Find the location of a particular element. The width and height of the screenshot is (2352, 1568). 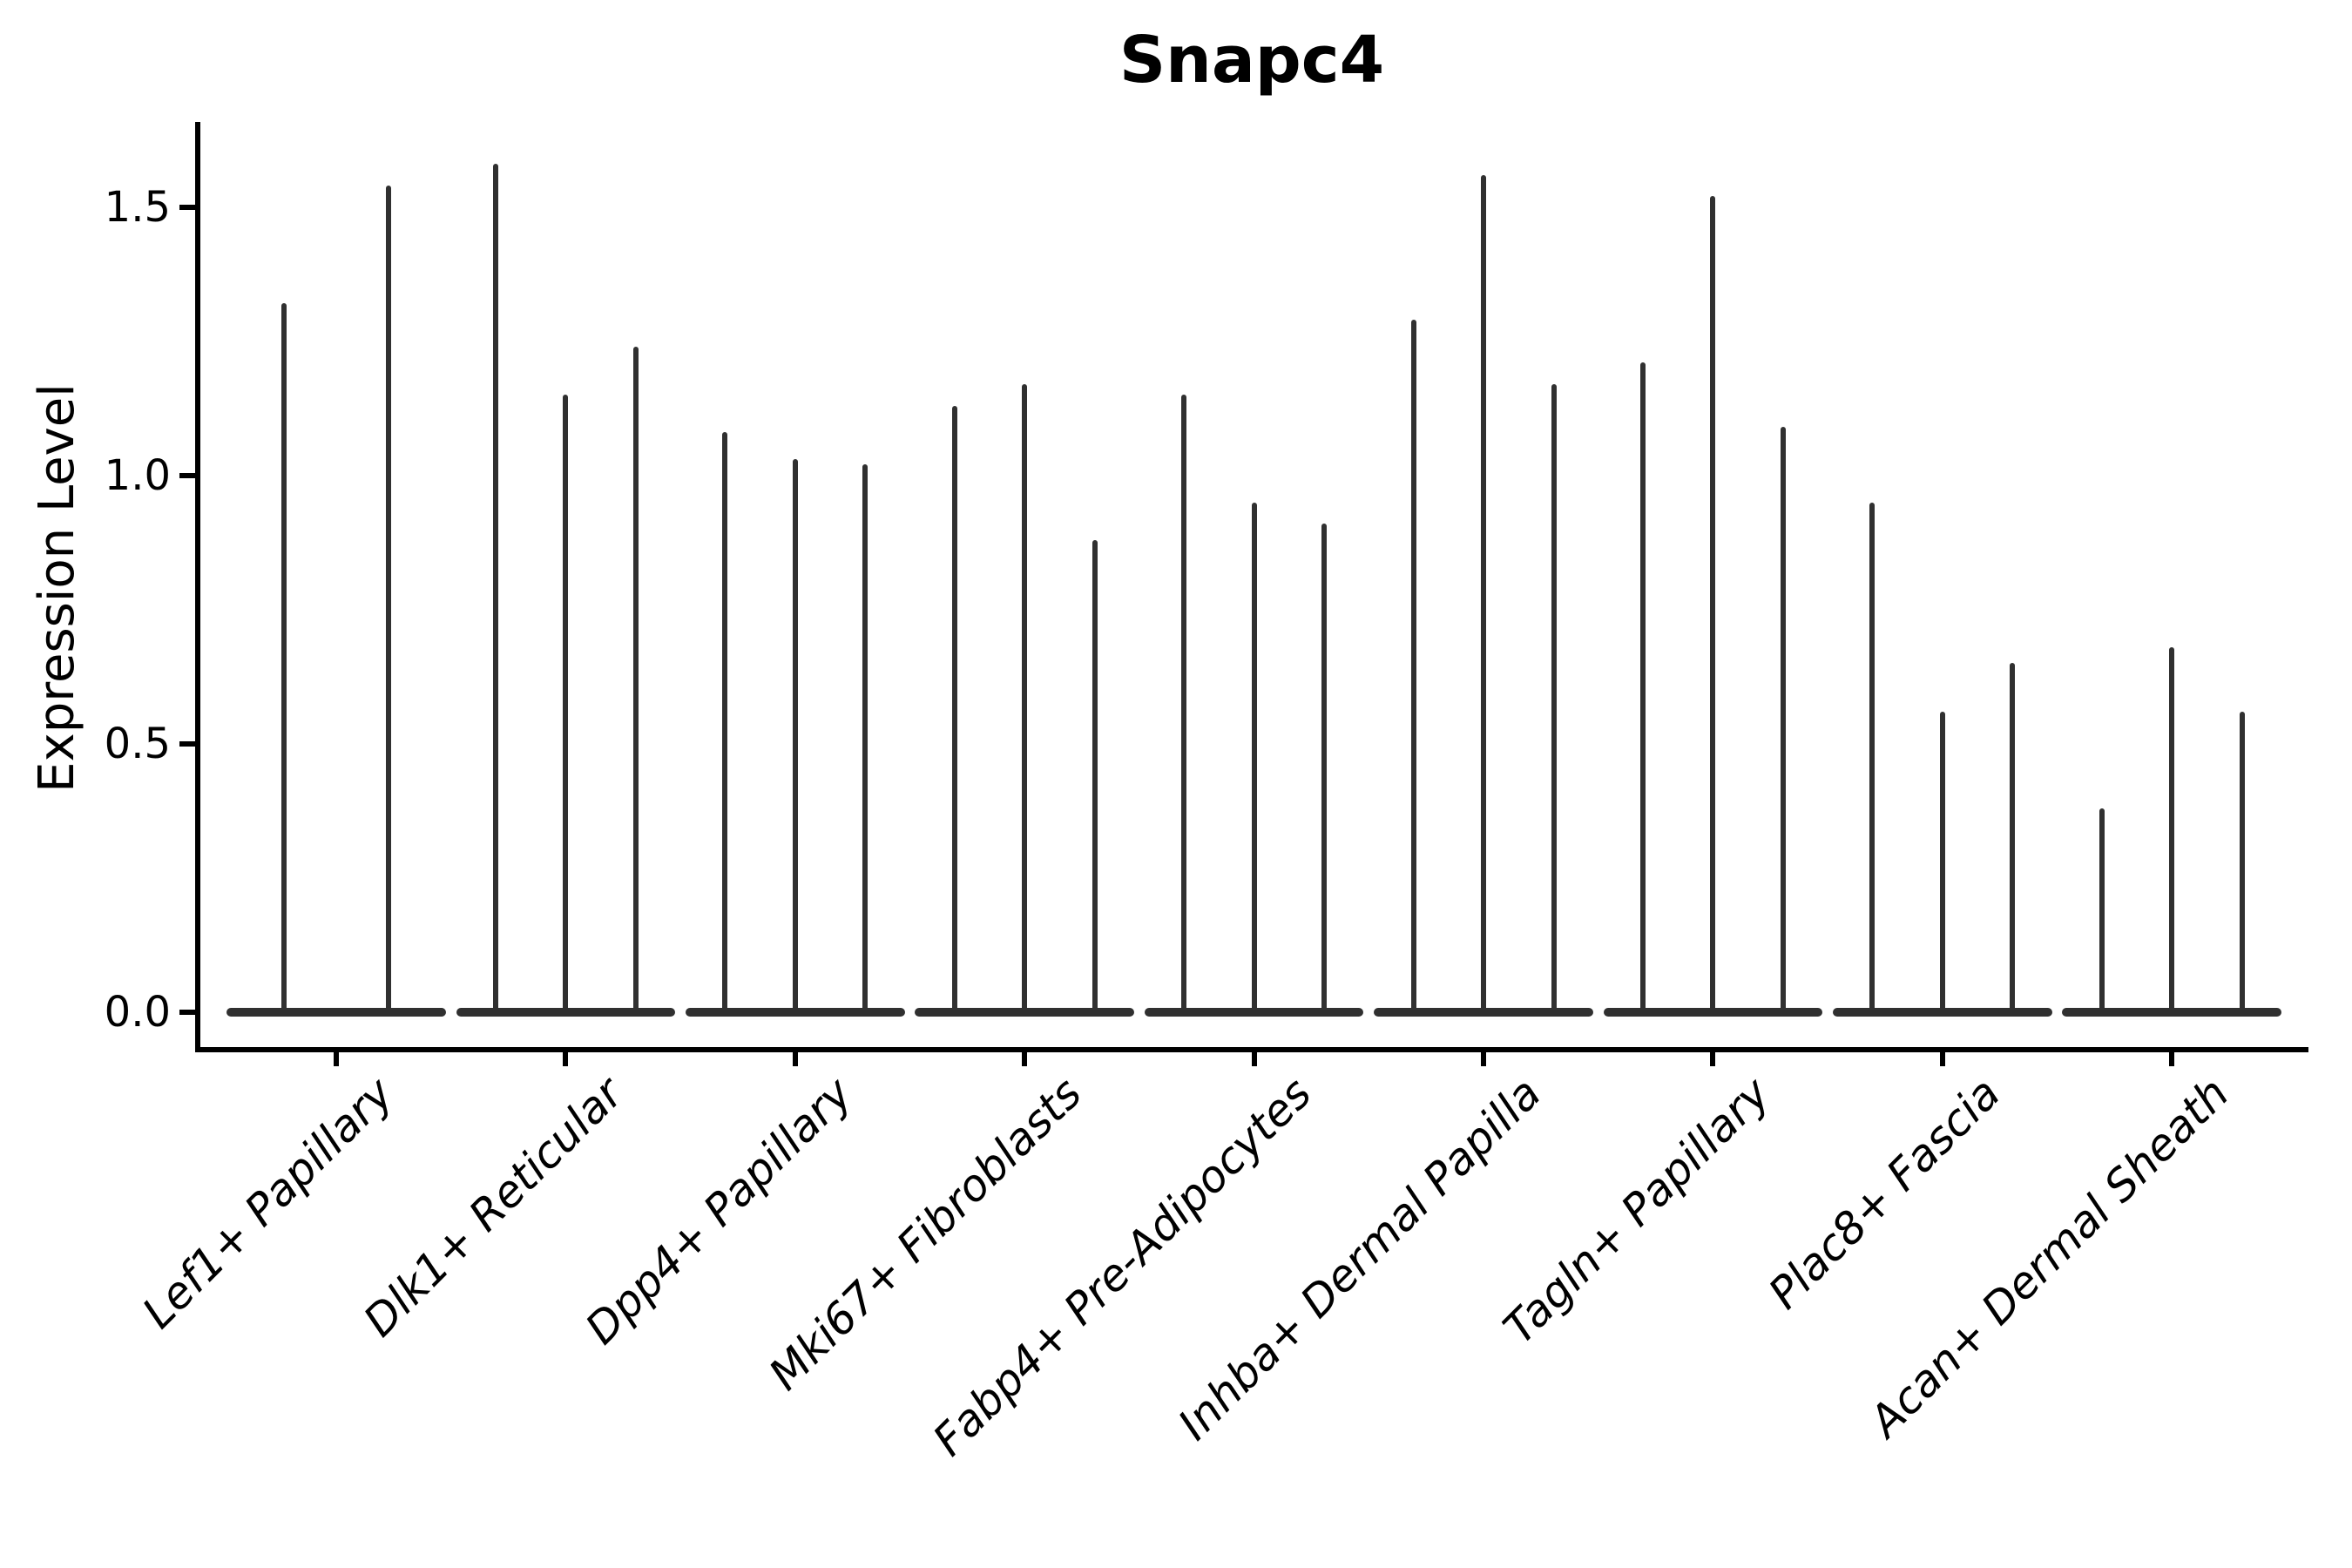

y-axis-tick-label: 0.0 is located at coordinates (137, 1013).